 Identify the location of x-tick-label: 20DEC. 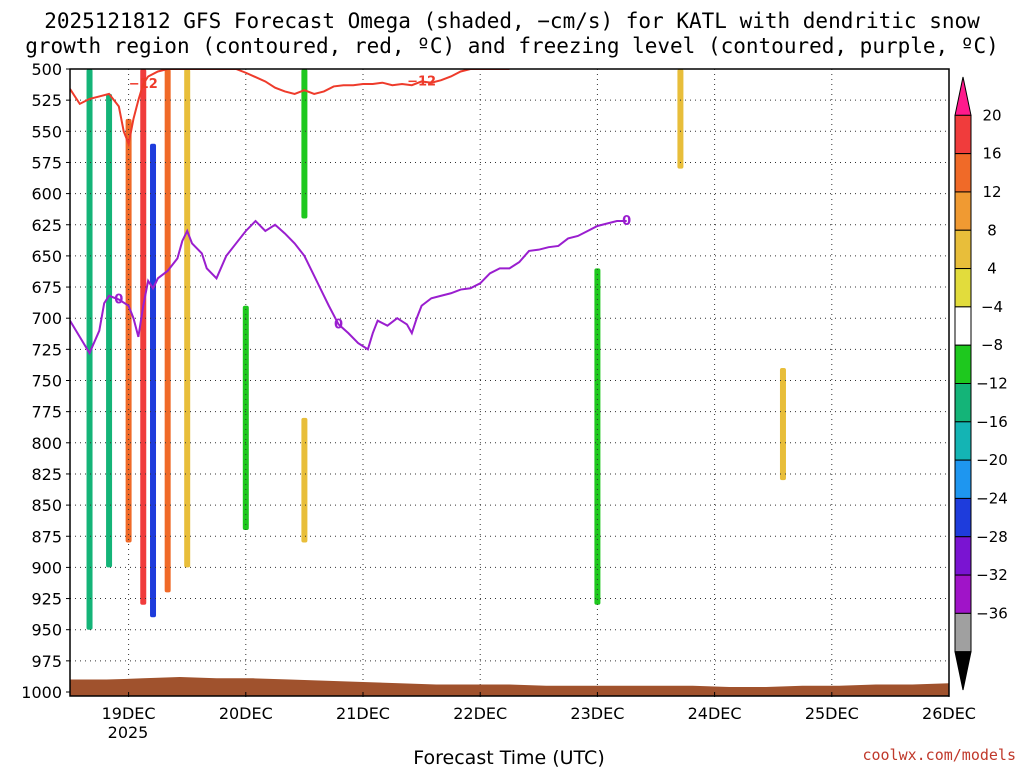
(246, 713).